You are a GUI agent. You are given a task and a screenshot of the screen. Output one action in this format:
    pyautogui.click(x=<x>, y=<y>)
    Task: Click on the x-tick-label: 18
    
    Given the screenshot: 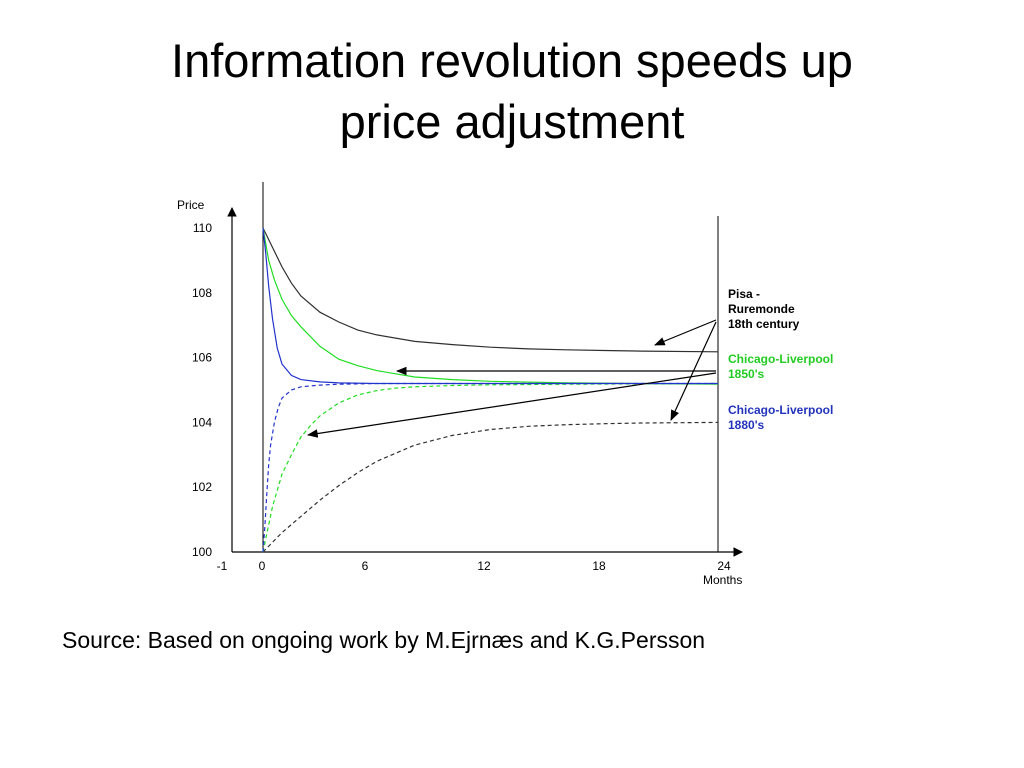 What is the action you would take?
    pyautogui.click(x=599, y=566)
    